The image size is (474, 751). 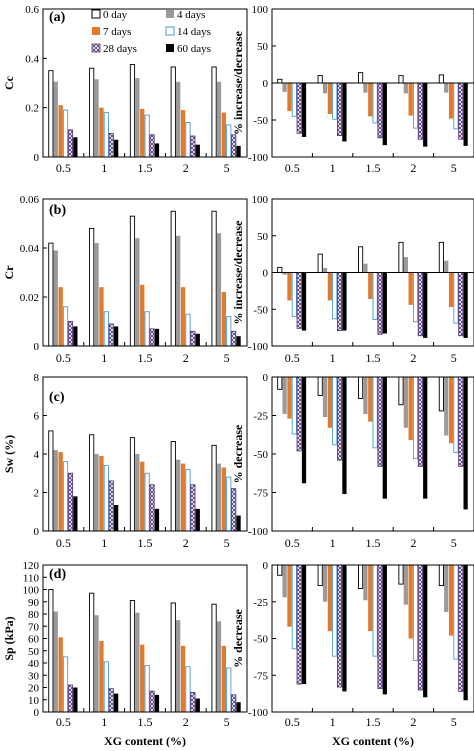 What do you see at coordinates (111, 32) in the screenshot?
I see `legend-entry-7days: 7 days` at bounding box center [111, 32].